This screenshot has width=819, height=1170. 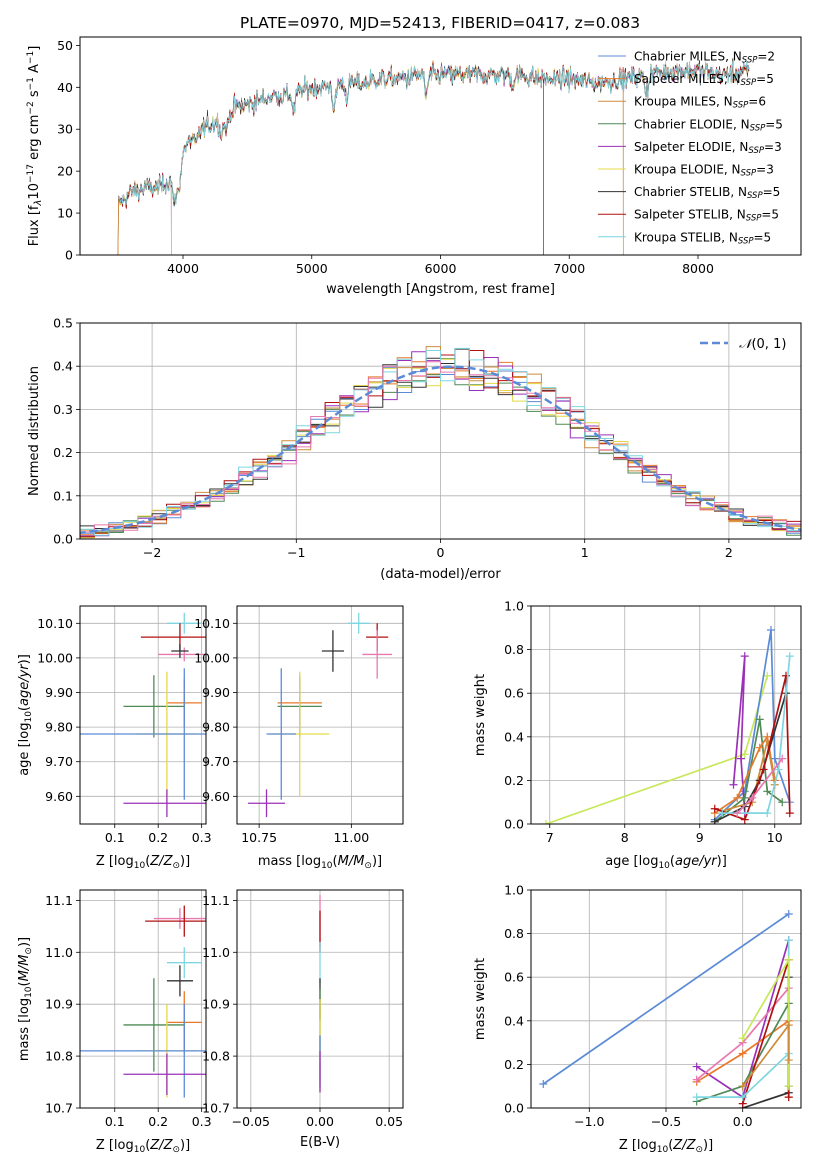 What do you see at coordinates (34, 431) in the screenshot?
I see `y-axis-label: Normed distribution` at bounding box center [34, 431].